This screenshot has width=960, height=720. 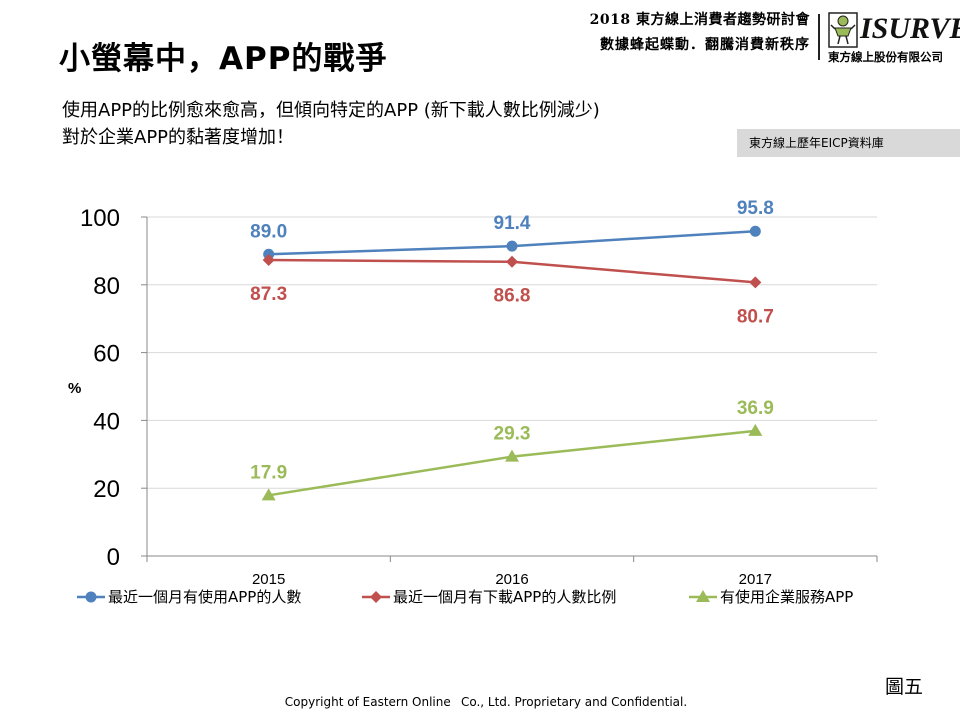 What do you see at coordinates (885, 57) in the screenshot?
I see `logo-company-name: 東方線上股份有限公司` at bounding box center [885, 57].